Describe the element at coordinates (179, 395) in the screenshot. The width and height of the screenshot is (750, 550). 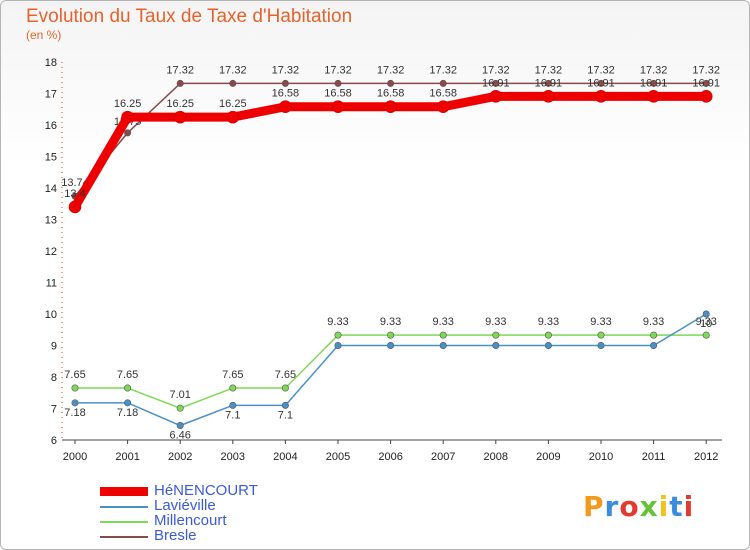
I see `data-label: 7.01` at that location.